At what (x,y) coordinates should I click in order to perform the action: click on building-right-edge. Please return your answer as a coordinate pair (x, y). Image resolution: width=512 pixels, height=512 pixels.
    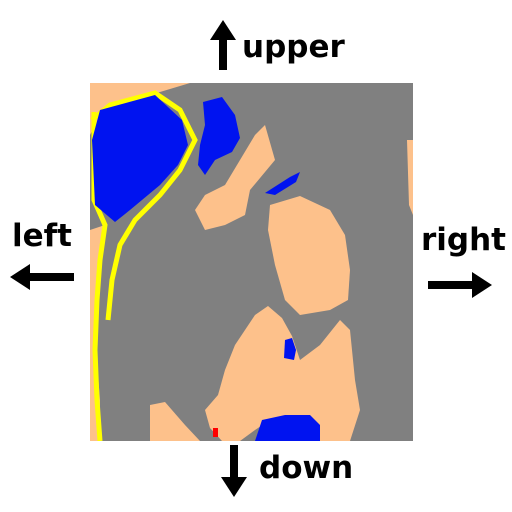
    Looking at the image, I should click on (410, 177).